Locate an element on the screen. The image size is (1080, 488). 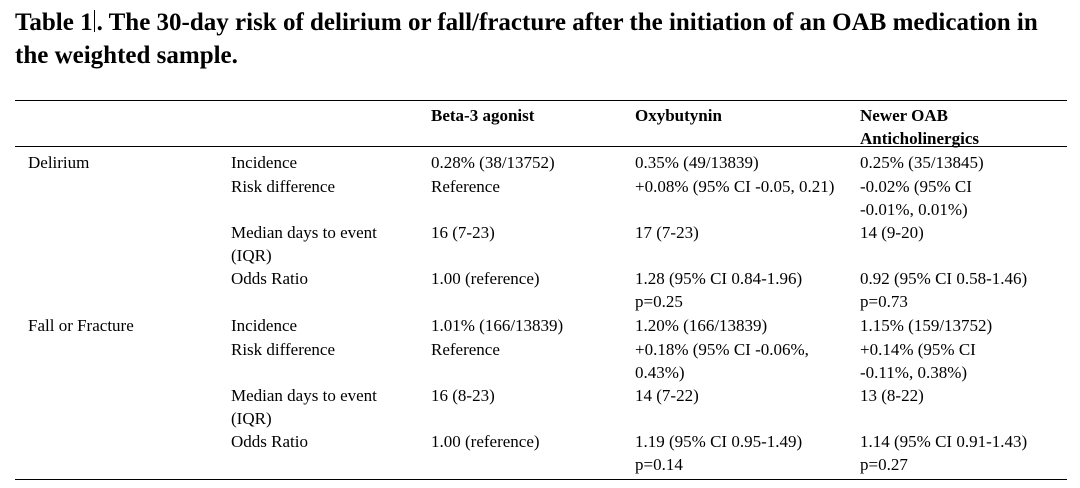
table-cell: 0.92 (95% CI 0.58-1.46) p=0.73 is located at coordinates (944, 290).